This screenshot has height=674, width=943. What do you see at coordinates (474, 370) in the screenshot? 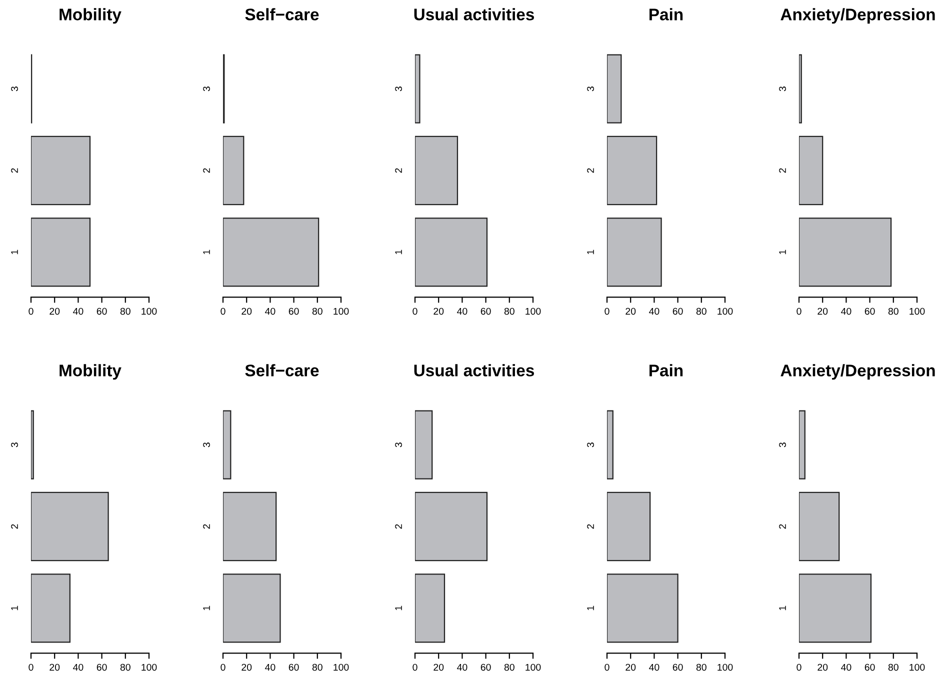
I see `chart-title: Usual activities` at bounding box center [474, 370].